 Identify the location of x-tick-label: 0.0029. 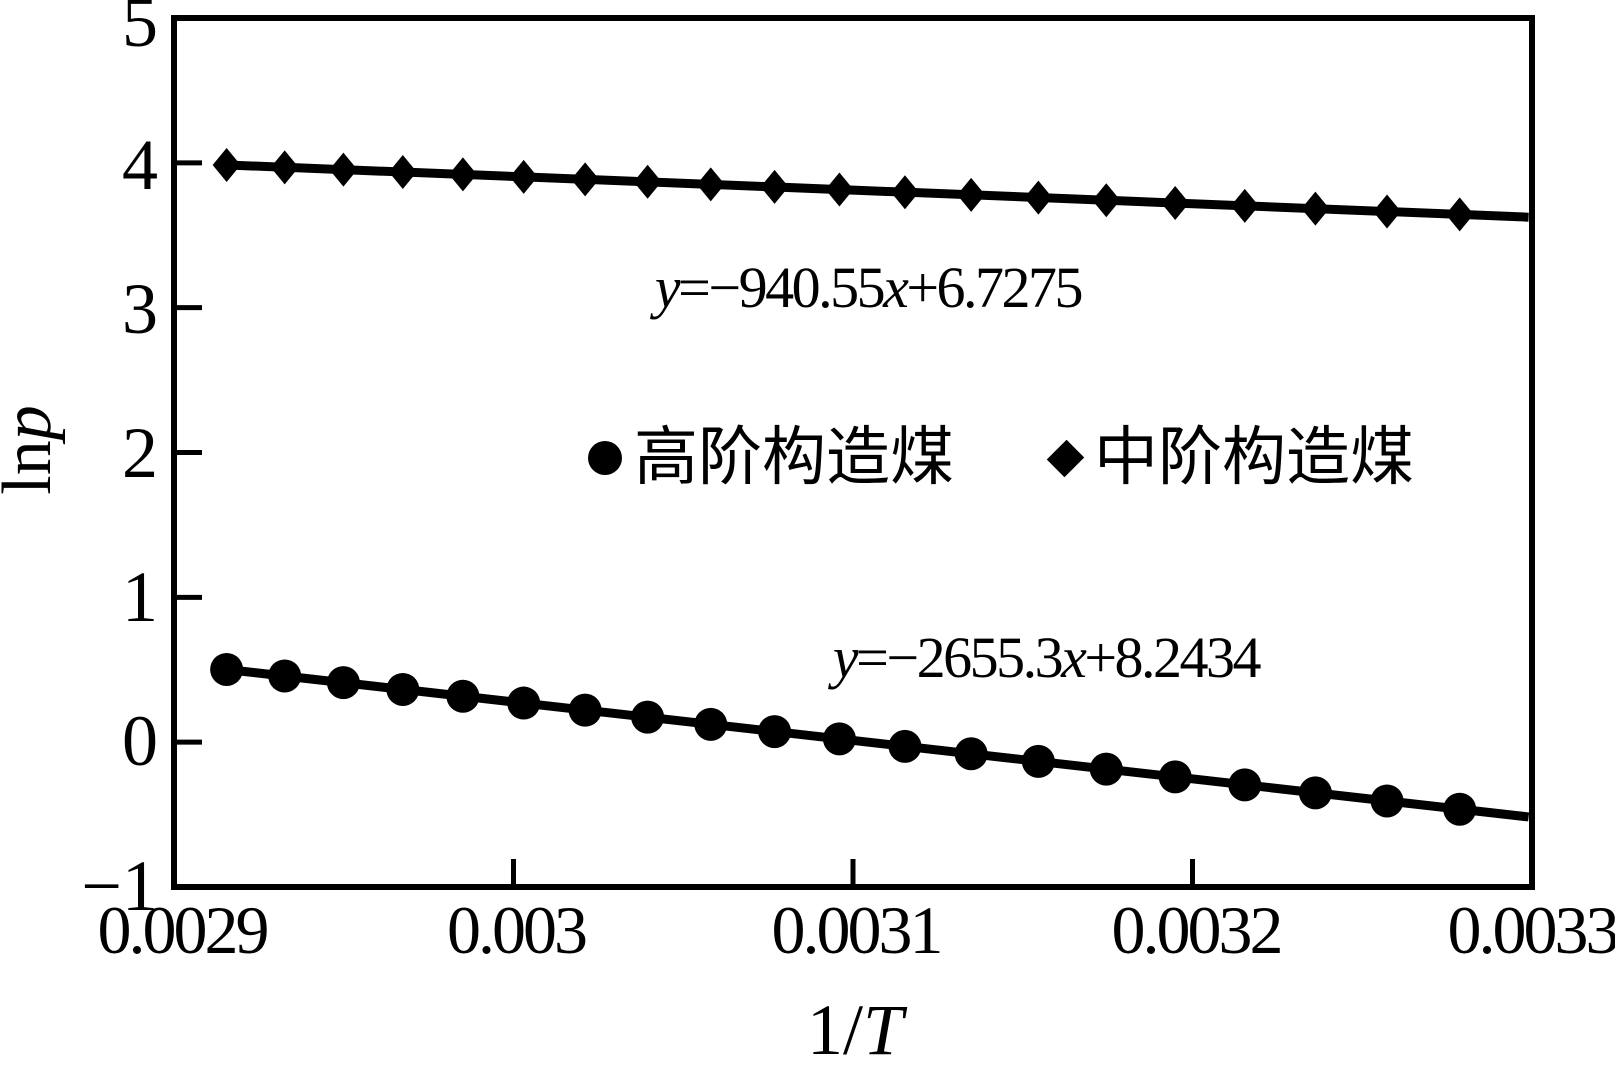
(183, 930).